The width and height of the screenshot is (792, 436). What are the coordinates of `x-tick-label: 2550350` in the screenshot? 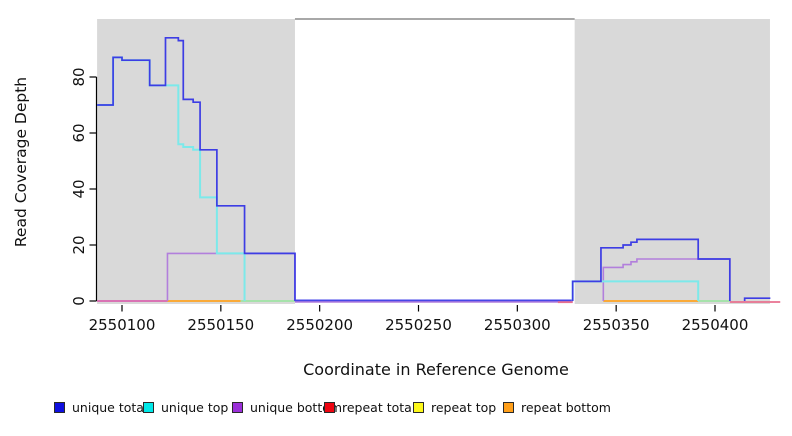 It's located at (616, 325).